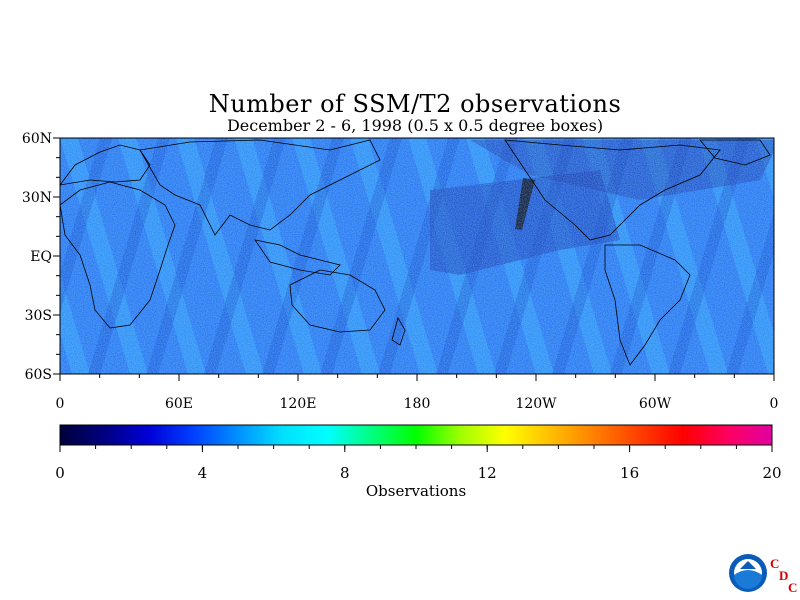  I want to click on lat-tick-label: 30N, so click(37, 198).